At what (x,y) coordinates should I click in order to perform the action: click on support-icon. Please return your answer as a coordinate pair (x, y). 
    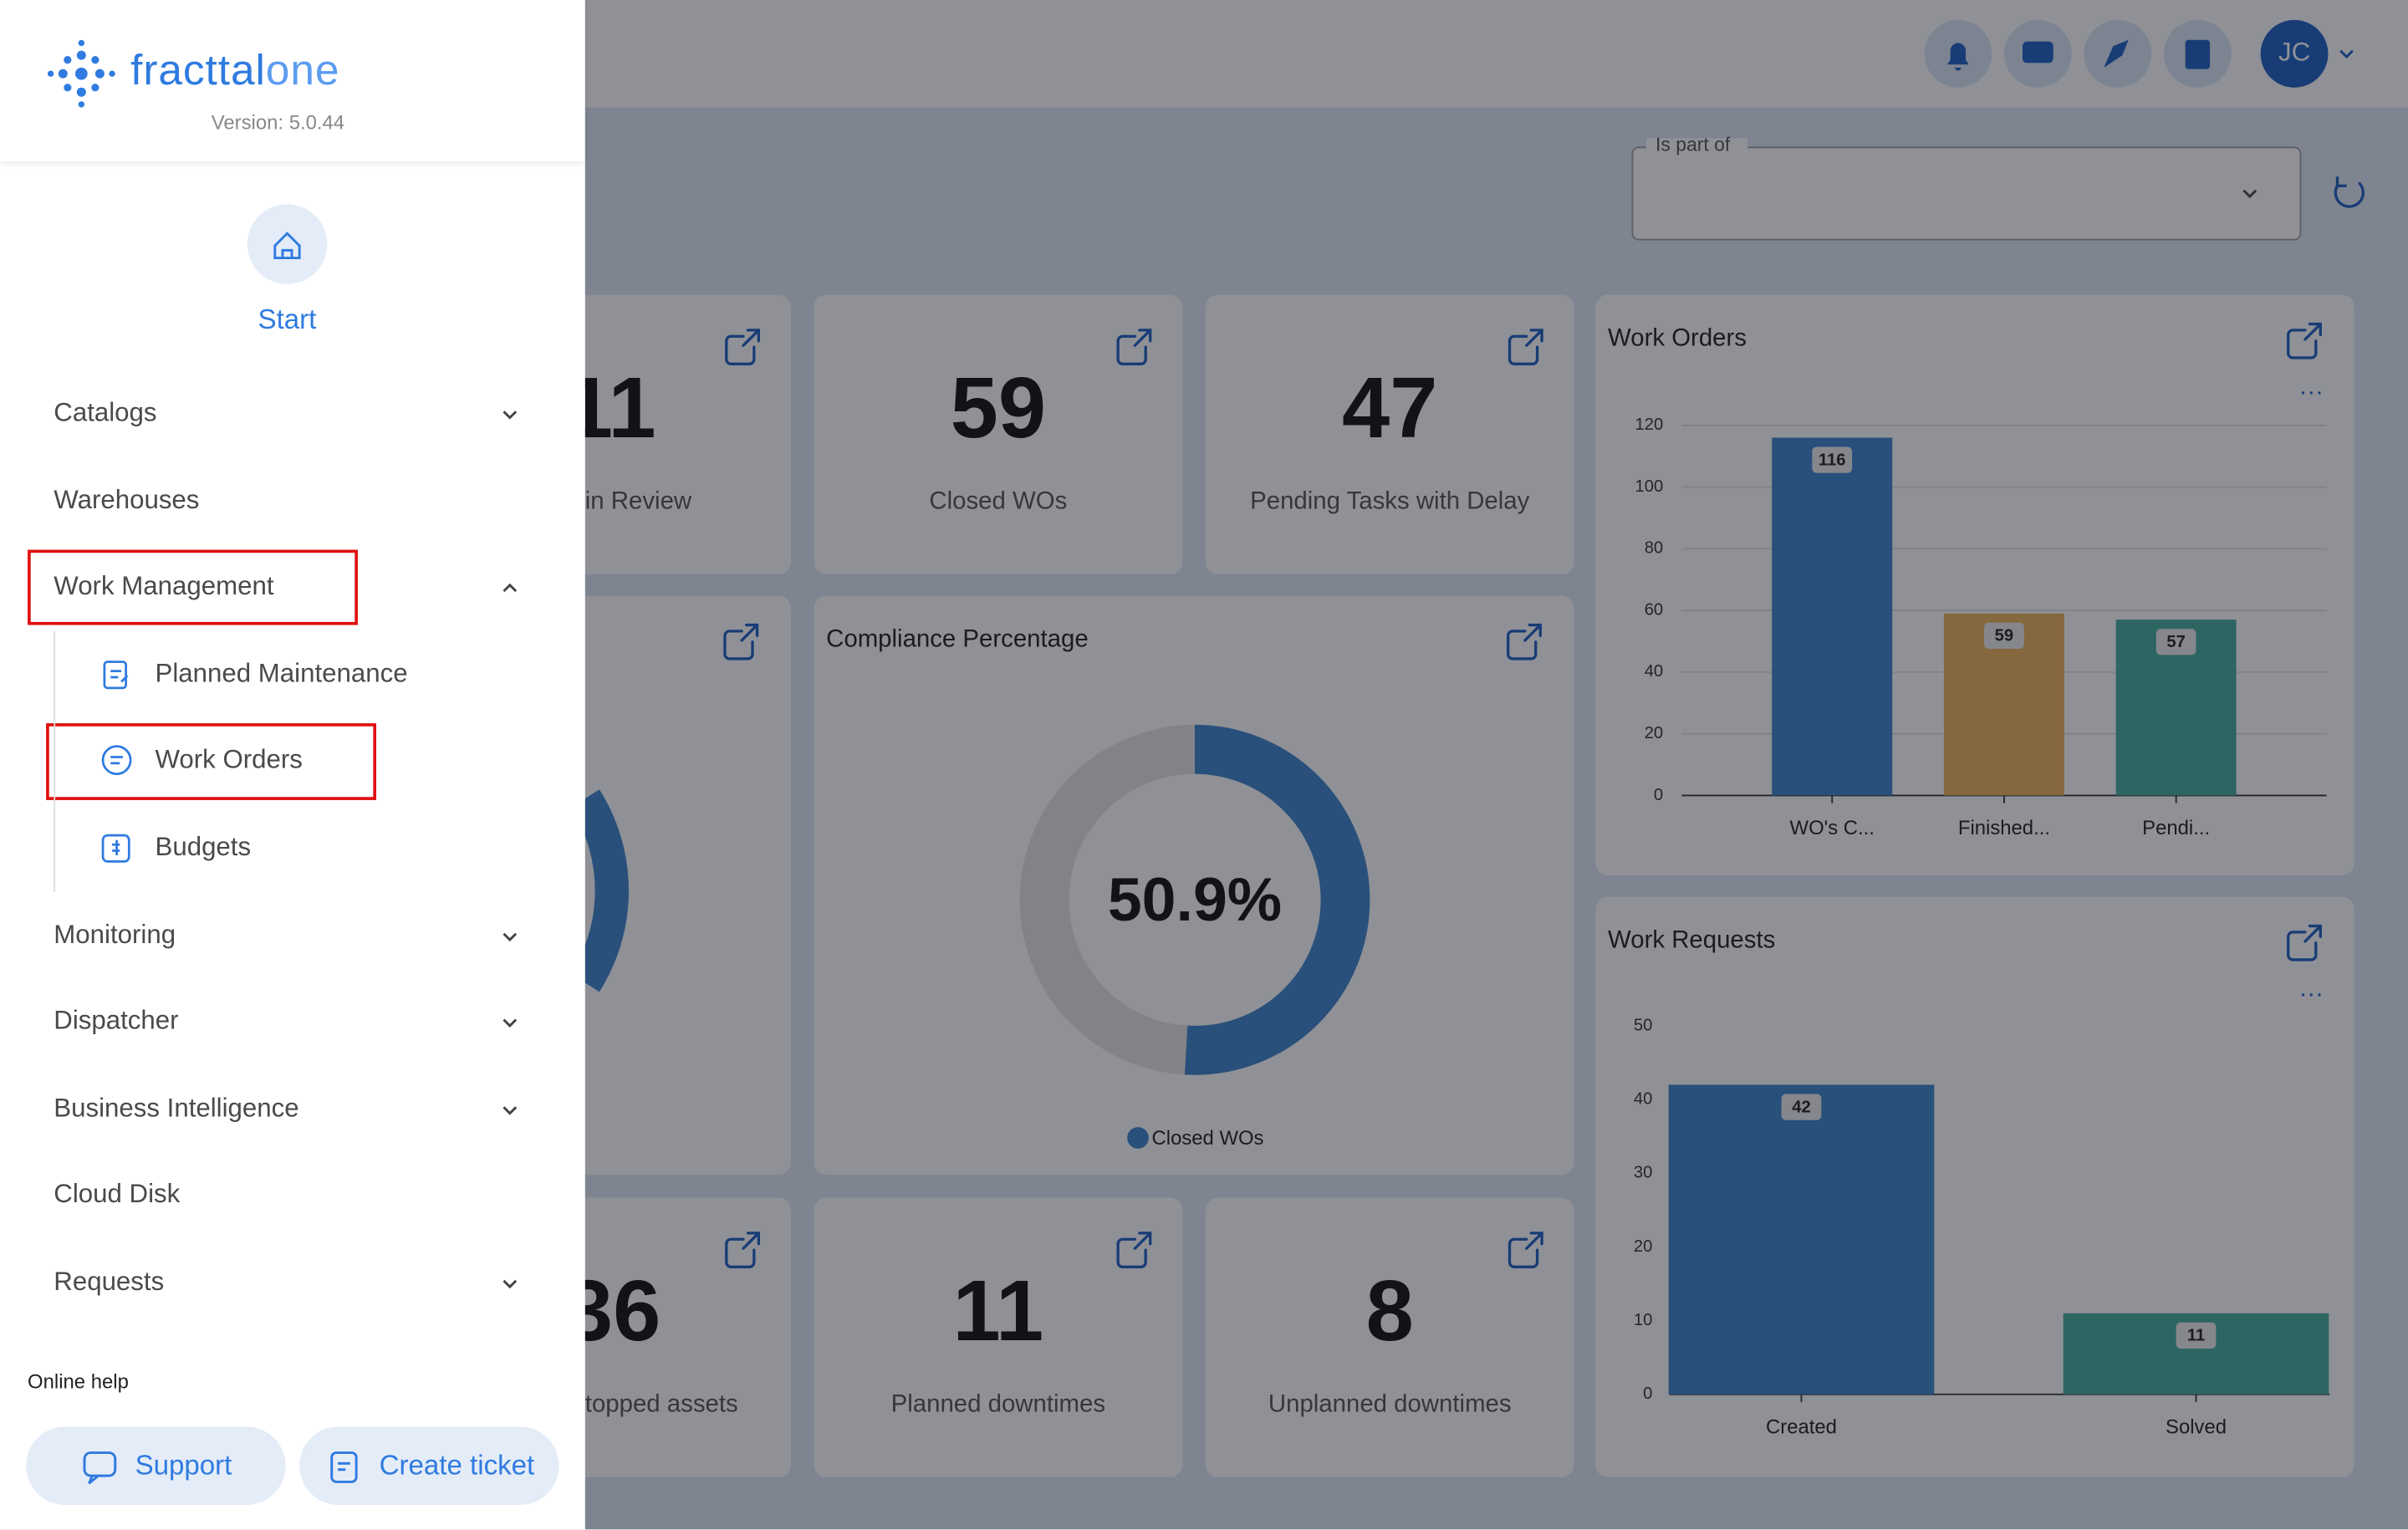
    Looking at the image, I should click on (100, 1467).